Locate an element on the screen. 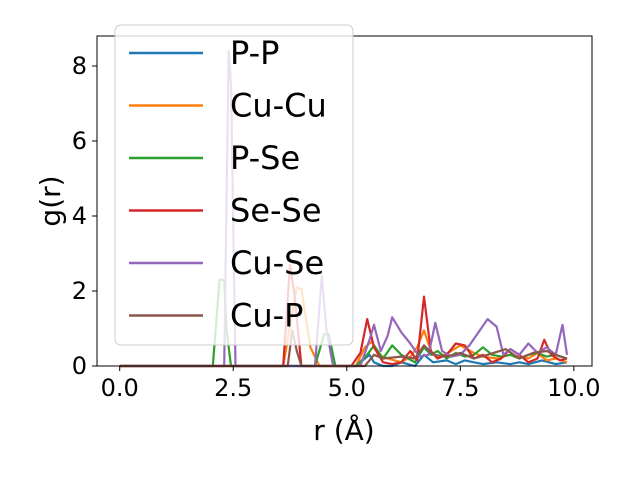 The height and width of the screenshot is (480, 640). x-tick-label: 10.0 is located at coordinates (573, 388).